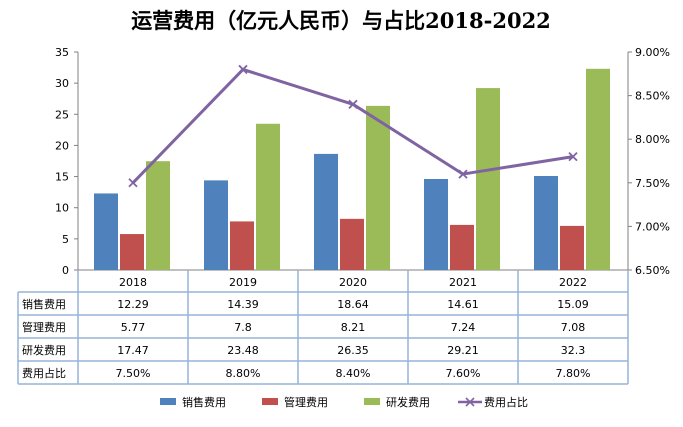 The width and height of the screenshot is (683, 427). What do you see at coordinates (44, 304) in the screenshot?
I see `table-row-label: 销售费用` at bounding box center [44, 304].